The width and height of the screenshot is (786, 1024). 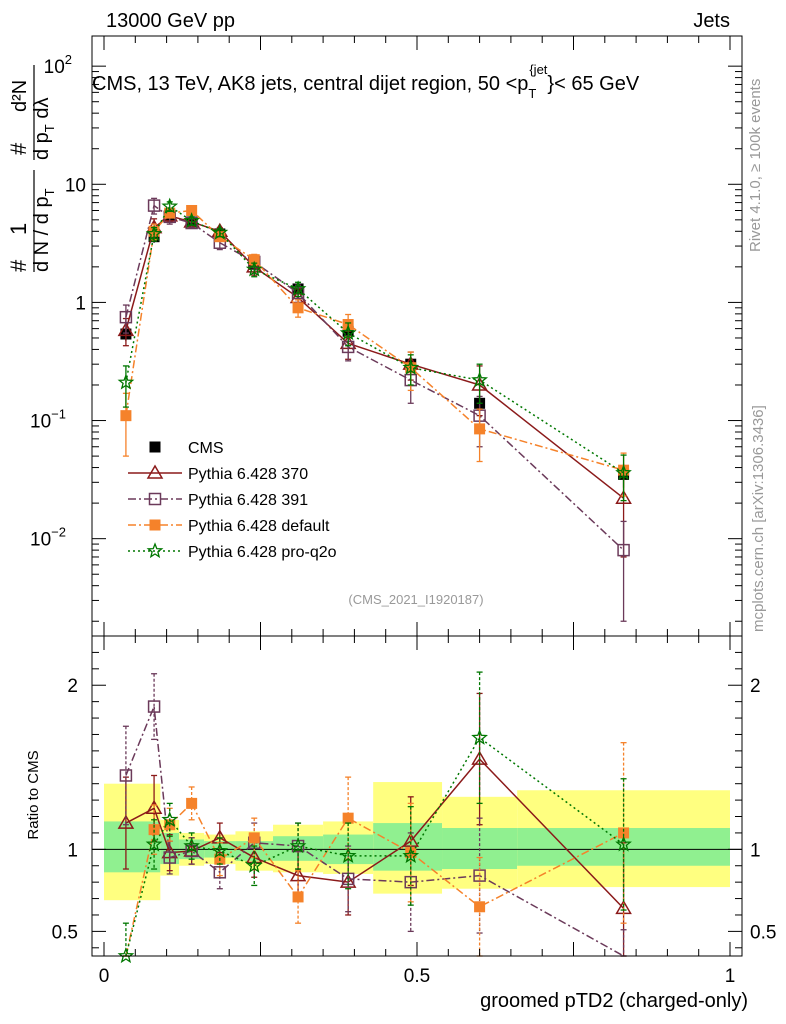 I want to click on y-axis-label: # 1 d N / d pT # d²N d pT dλ, so click(x=31, y=168).